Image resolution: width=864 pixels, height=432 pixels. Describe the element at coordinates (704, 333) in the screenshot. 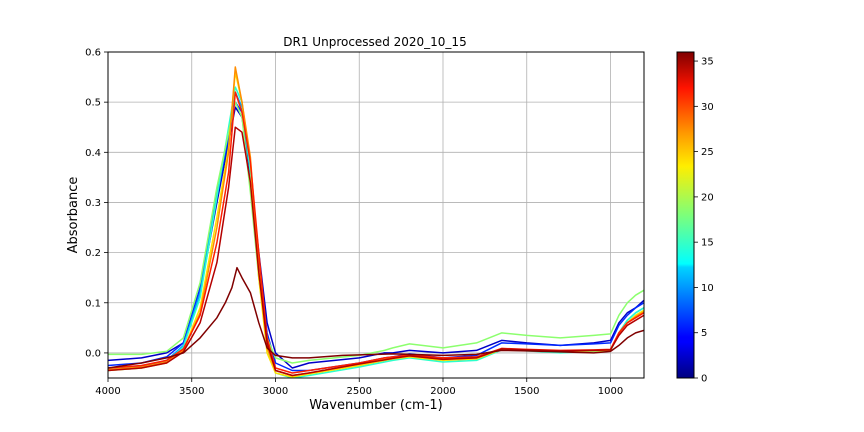

I see `colorbar-tick-label: 5` at that location.